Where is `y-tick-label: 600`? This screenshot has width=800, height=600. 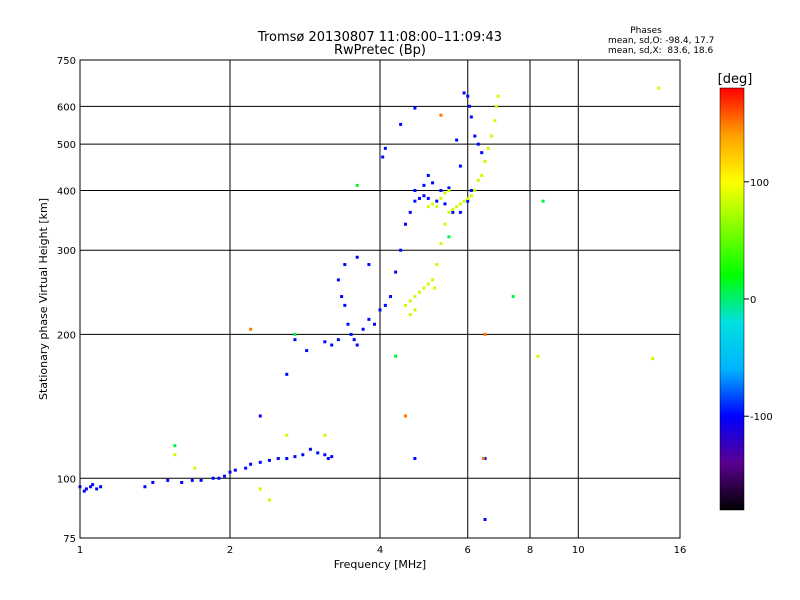 y-tick-label: 600 is located at coordinates (66, 107).